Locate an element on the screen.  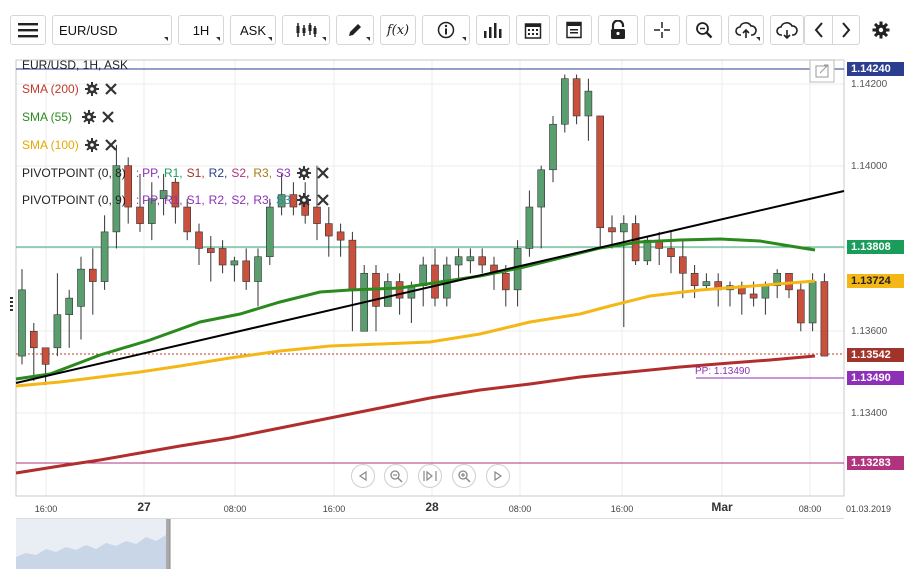
zoom-button is located at coordinates (704, 30).